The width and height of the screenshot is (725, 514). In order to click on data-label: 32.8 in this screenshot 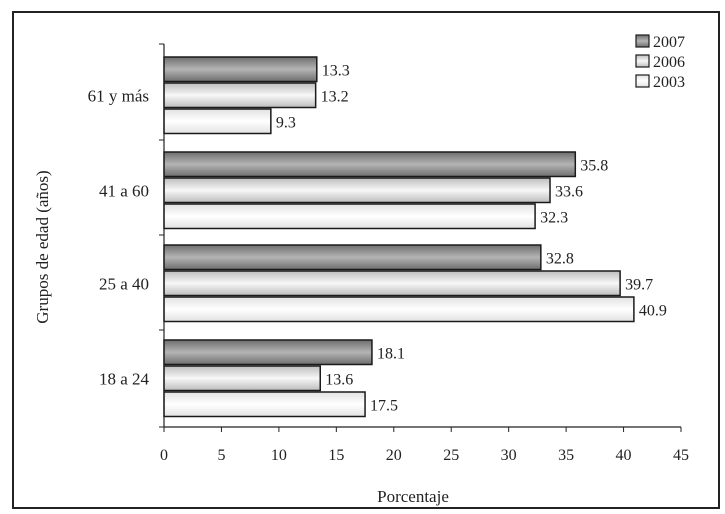, I will do `click(560, 258)`.